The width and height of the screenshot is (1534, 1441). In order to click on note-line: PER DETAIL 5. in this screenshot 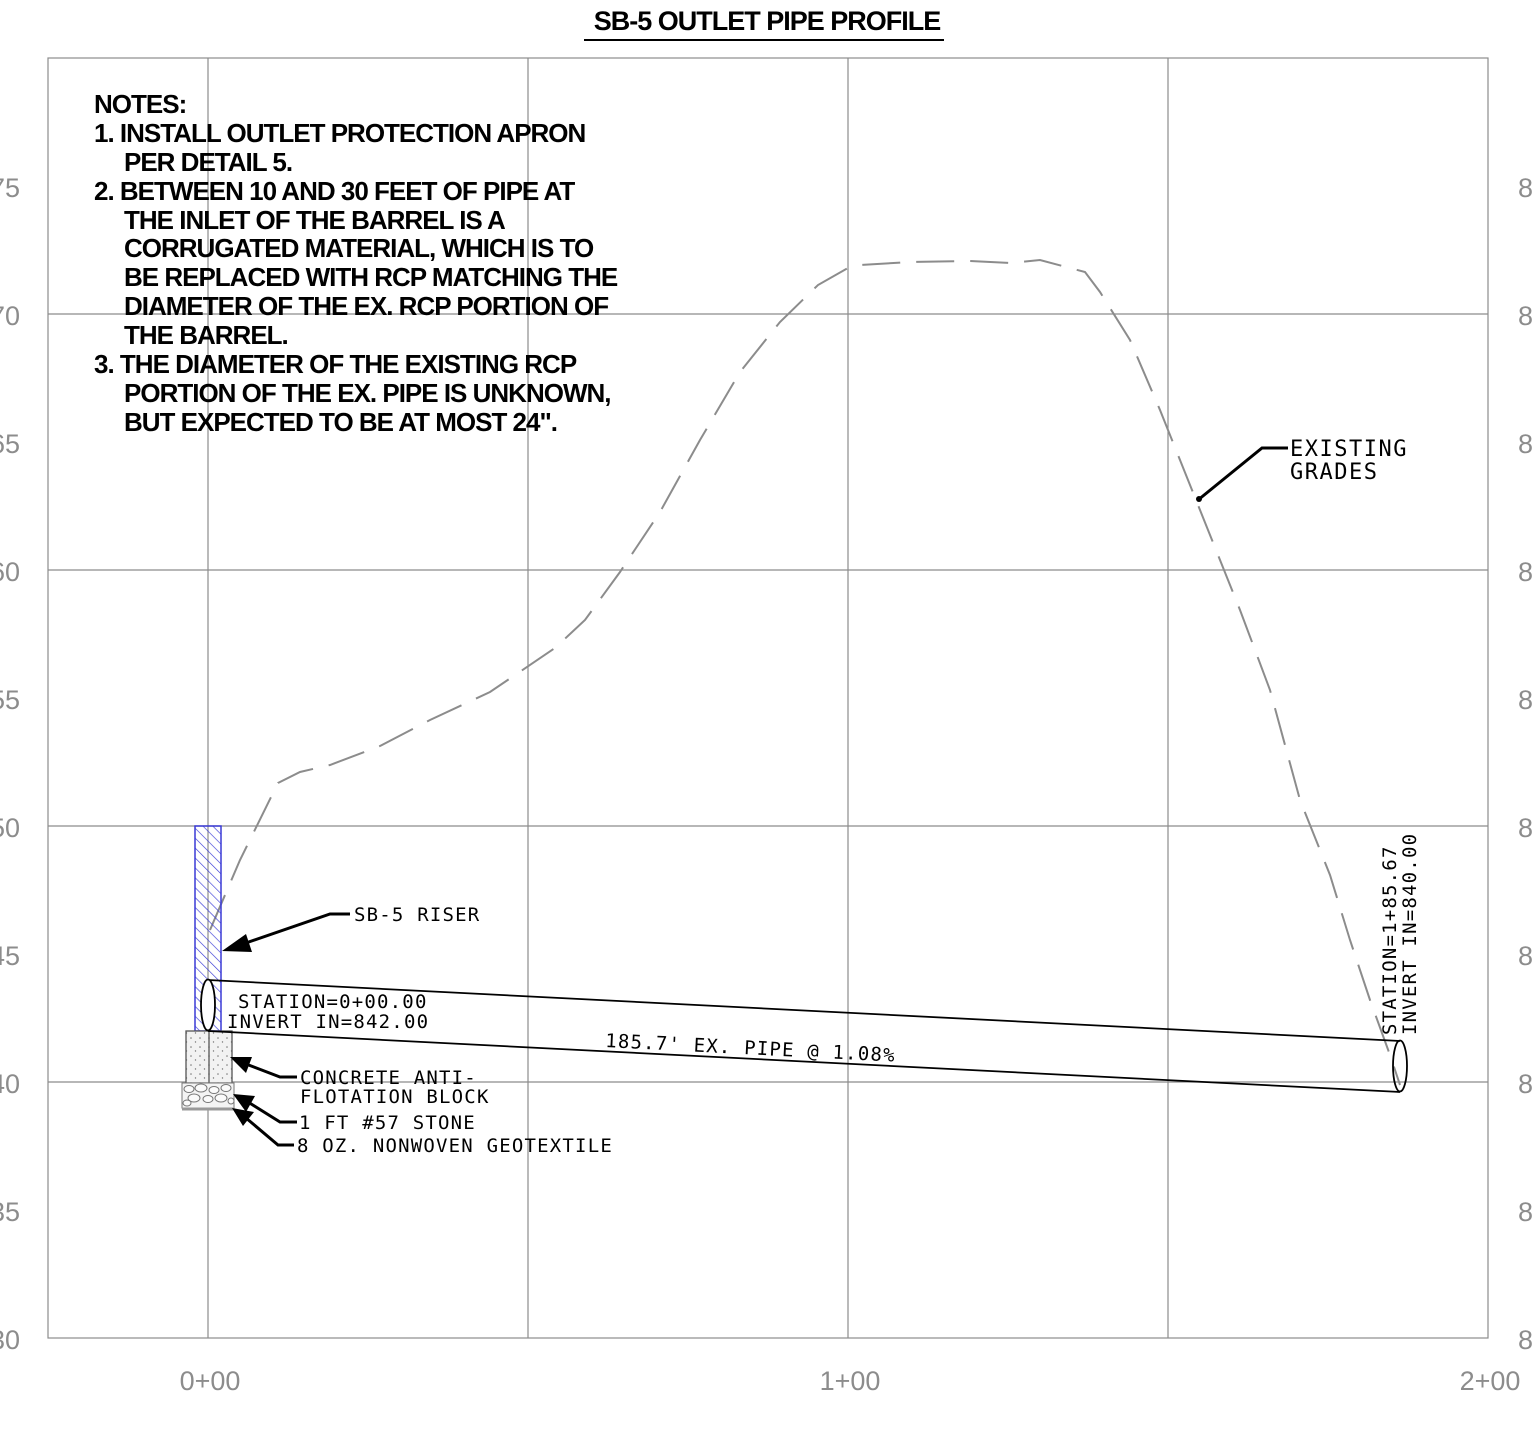, I will do `click(208, 162)`.